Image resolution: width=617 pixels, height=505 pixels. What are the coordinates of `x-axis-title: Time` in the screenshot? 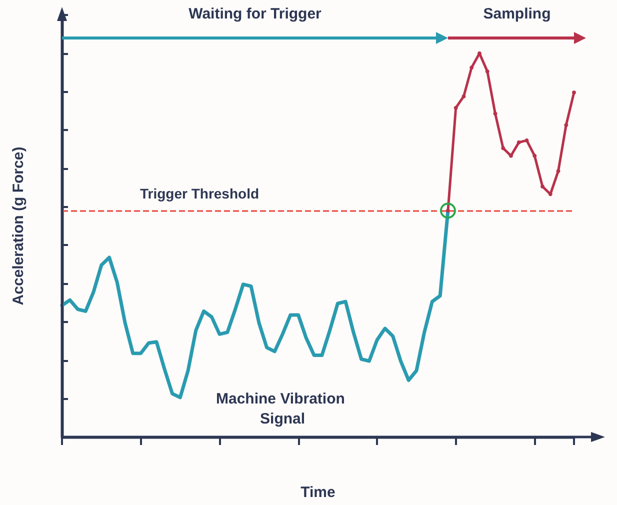 It's located at (318, 492).